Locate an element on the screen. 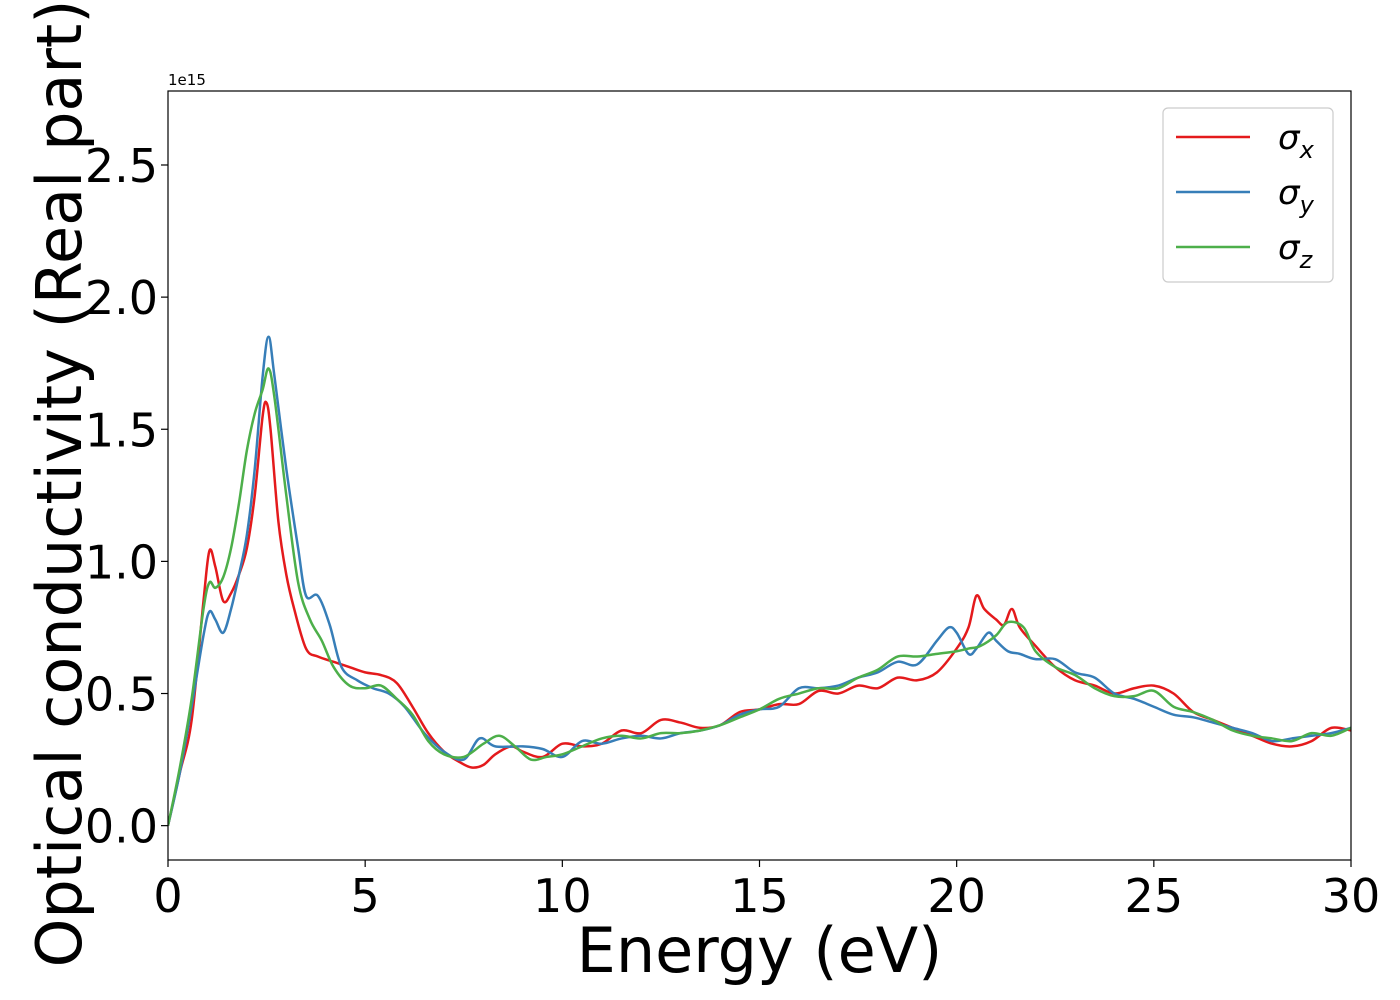  x-tick-label: 15 is located at coordinates (759, 896).